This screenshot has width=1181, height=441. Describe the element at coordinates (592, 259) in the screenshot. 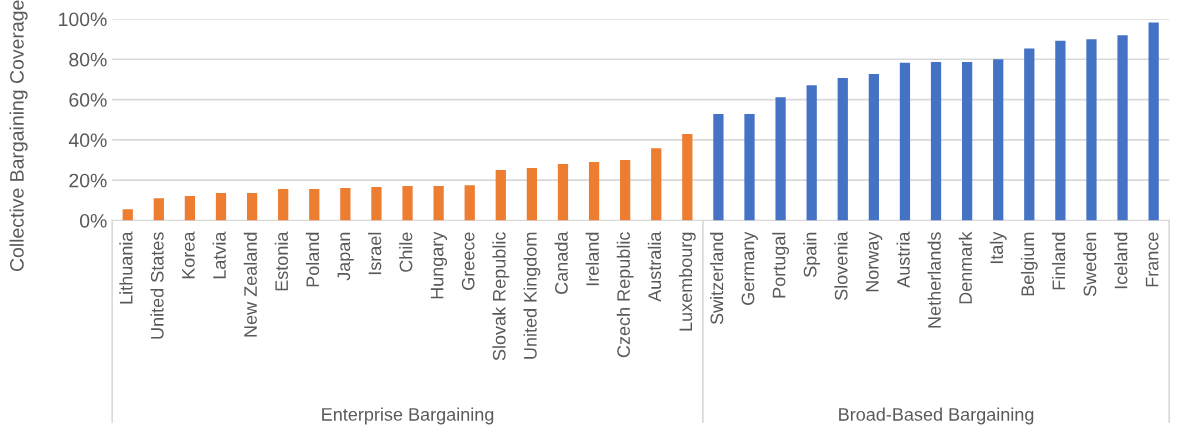

I see `x-tick-label: Ireland` at that location.